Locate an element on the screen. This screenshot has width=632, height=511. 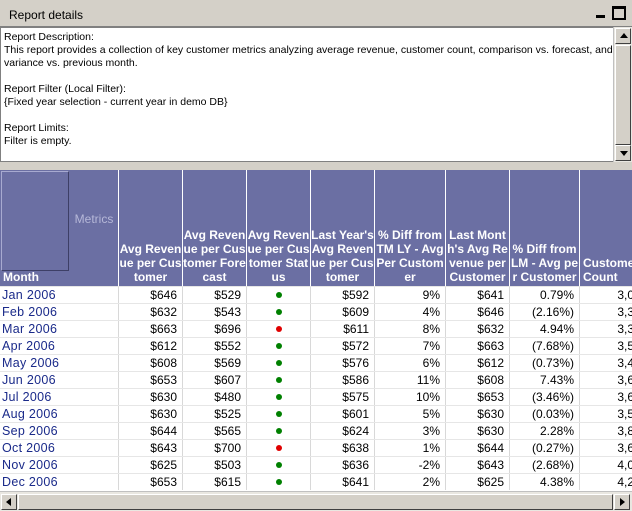
month-cell: Mar 2006 is located at coordinates (59, 329).